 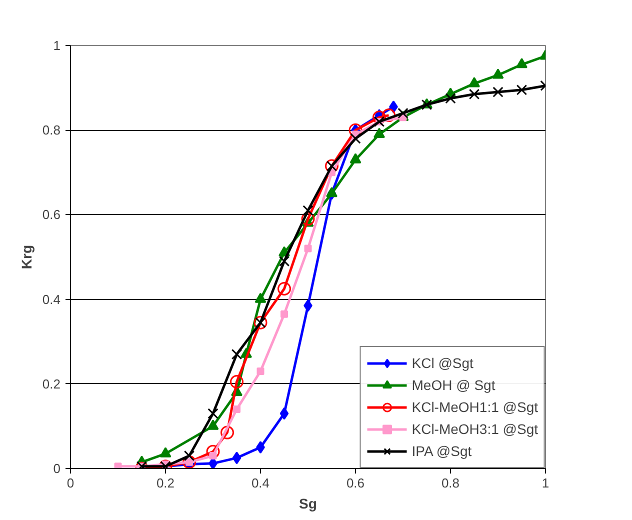 I want to click on legend-label: KCl-MeOH1:1 @Sgt, so click(x=475, y=407).